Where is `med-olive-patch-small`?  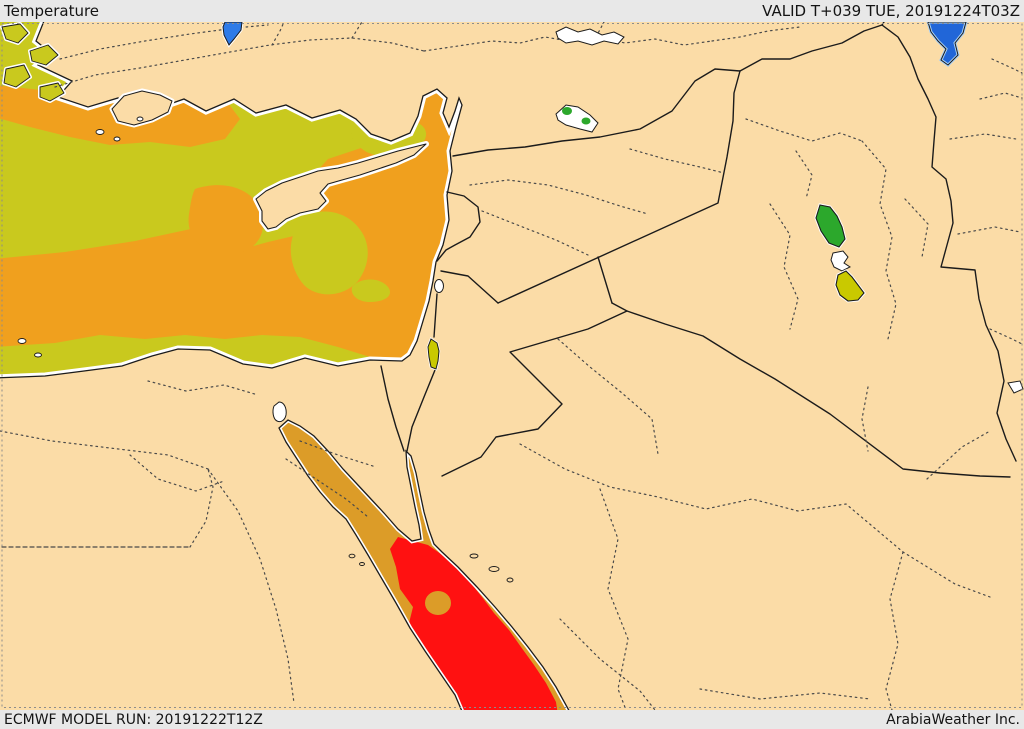 med-olive-patch-small is located at coordinates (370, 290).